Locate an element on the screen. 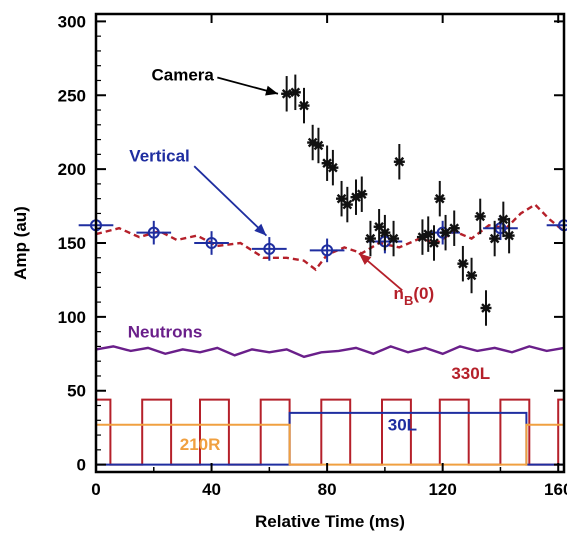 Image resolution: width=567 pixels, height=536 pixels. y-tick-label: 300 is located at coordinates (72, 21).